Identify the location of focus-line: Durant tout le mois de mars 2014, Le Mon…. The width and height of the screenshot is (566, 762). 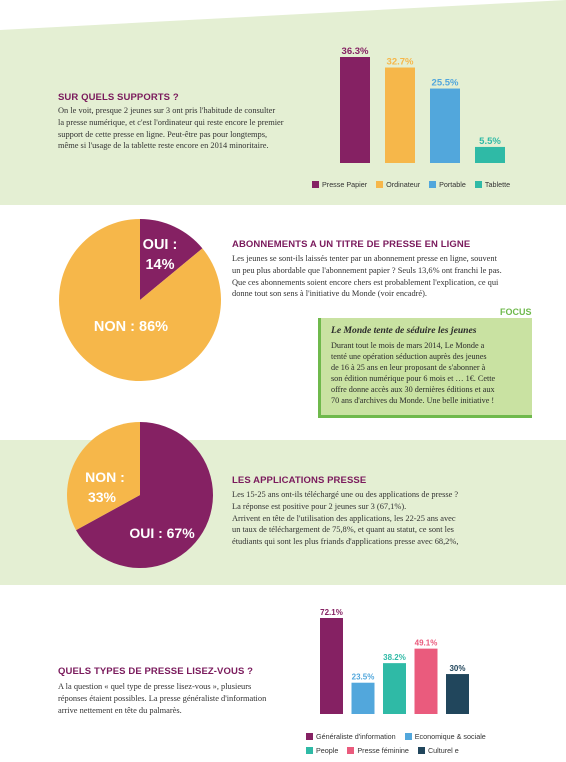
(408, 345).